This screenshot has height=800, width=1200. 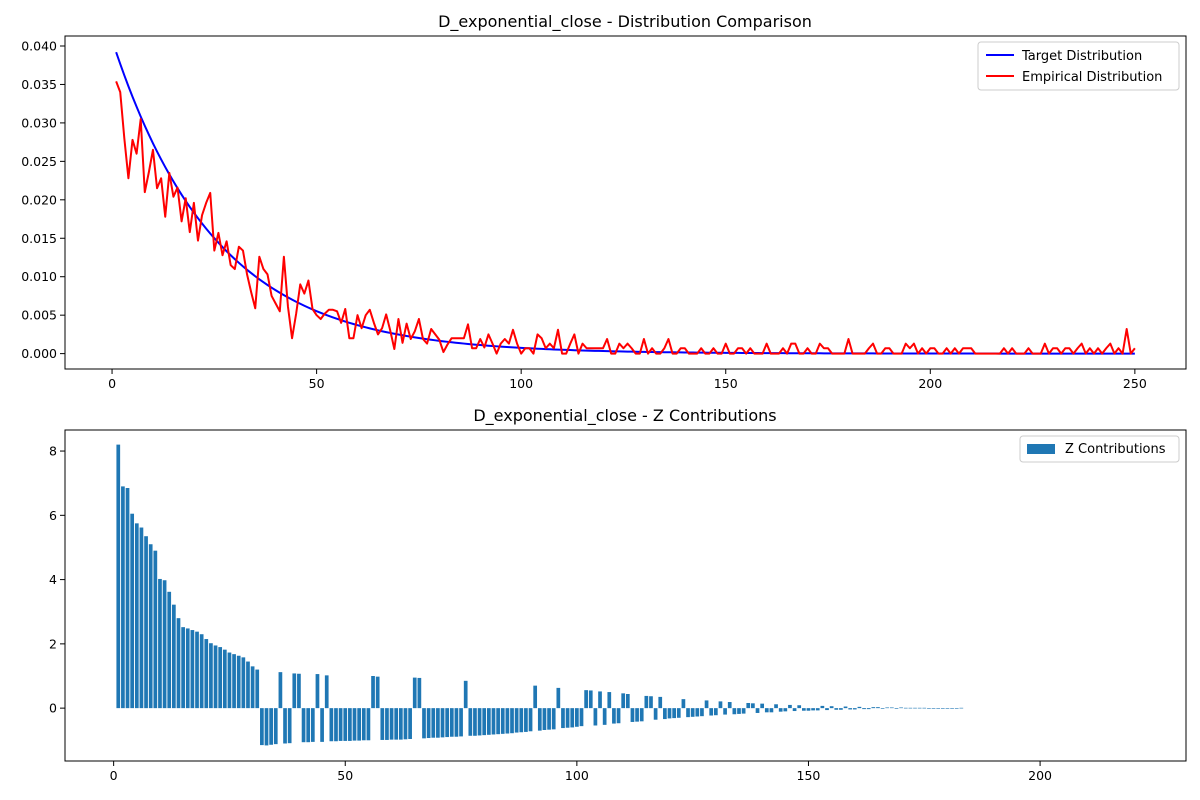 I want to click on top-xtick-label: 150, so click(x=726, y=383).